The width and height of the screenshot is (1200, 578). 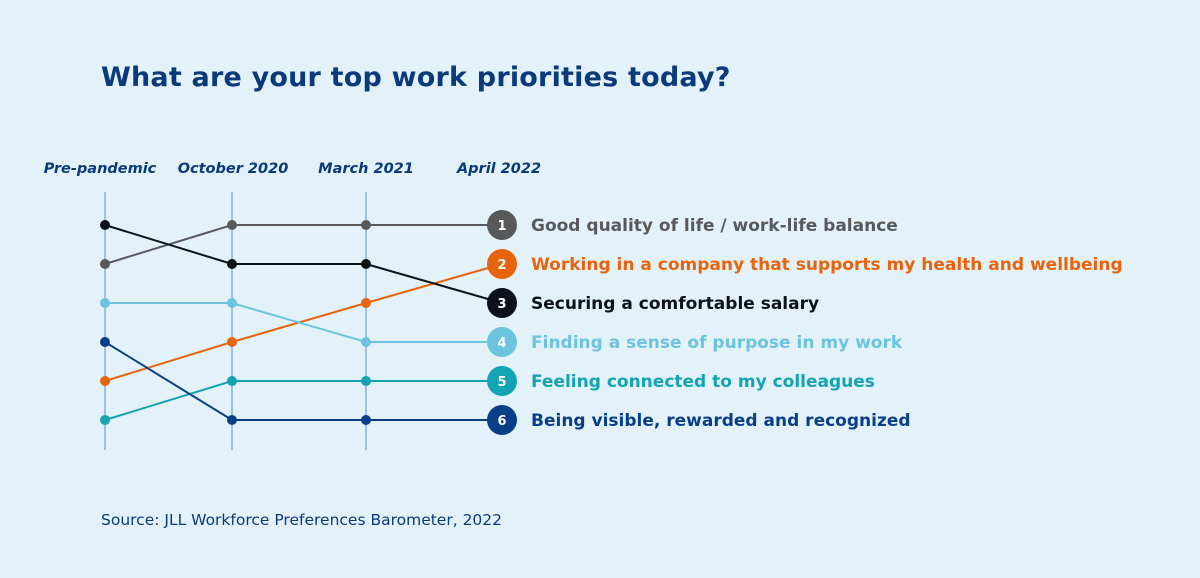 I want to click on rank-badge-number: 5, so click(x=501, y=382).